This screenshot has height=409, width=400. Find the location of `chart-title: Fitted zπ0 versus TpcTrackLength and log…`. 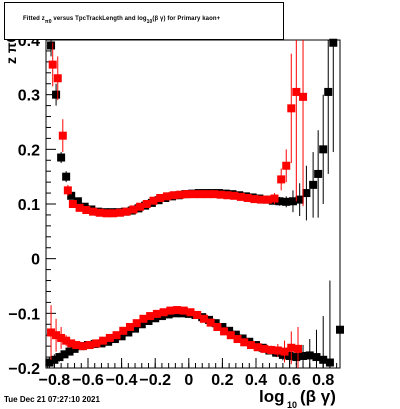

chart-title: Fitted zπ0 versus TpcTrackLength and log… is located at coordinates (122, 20).